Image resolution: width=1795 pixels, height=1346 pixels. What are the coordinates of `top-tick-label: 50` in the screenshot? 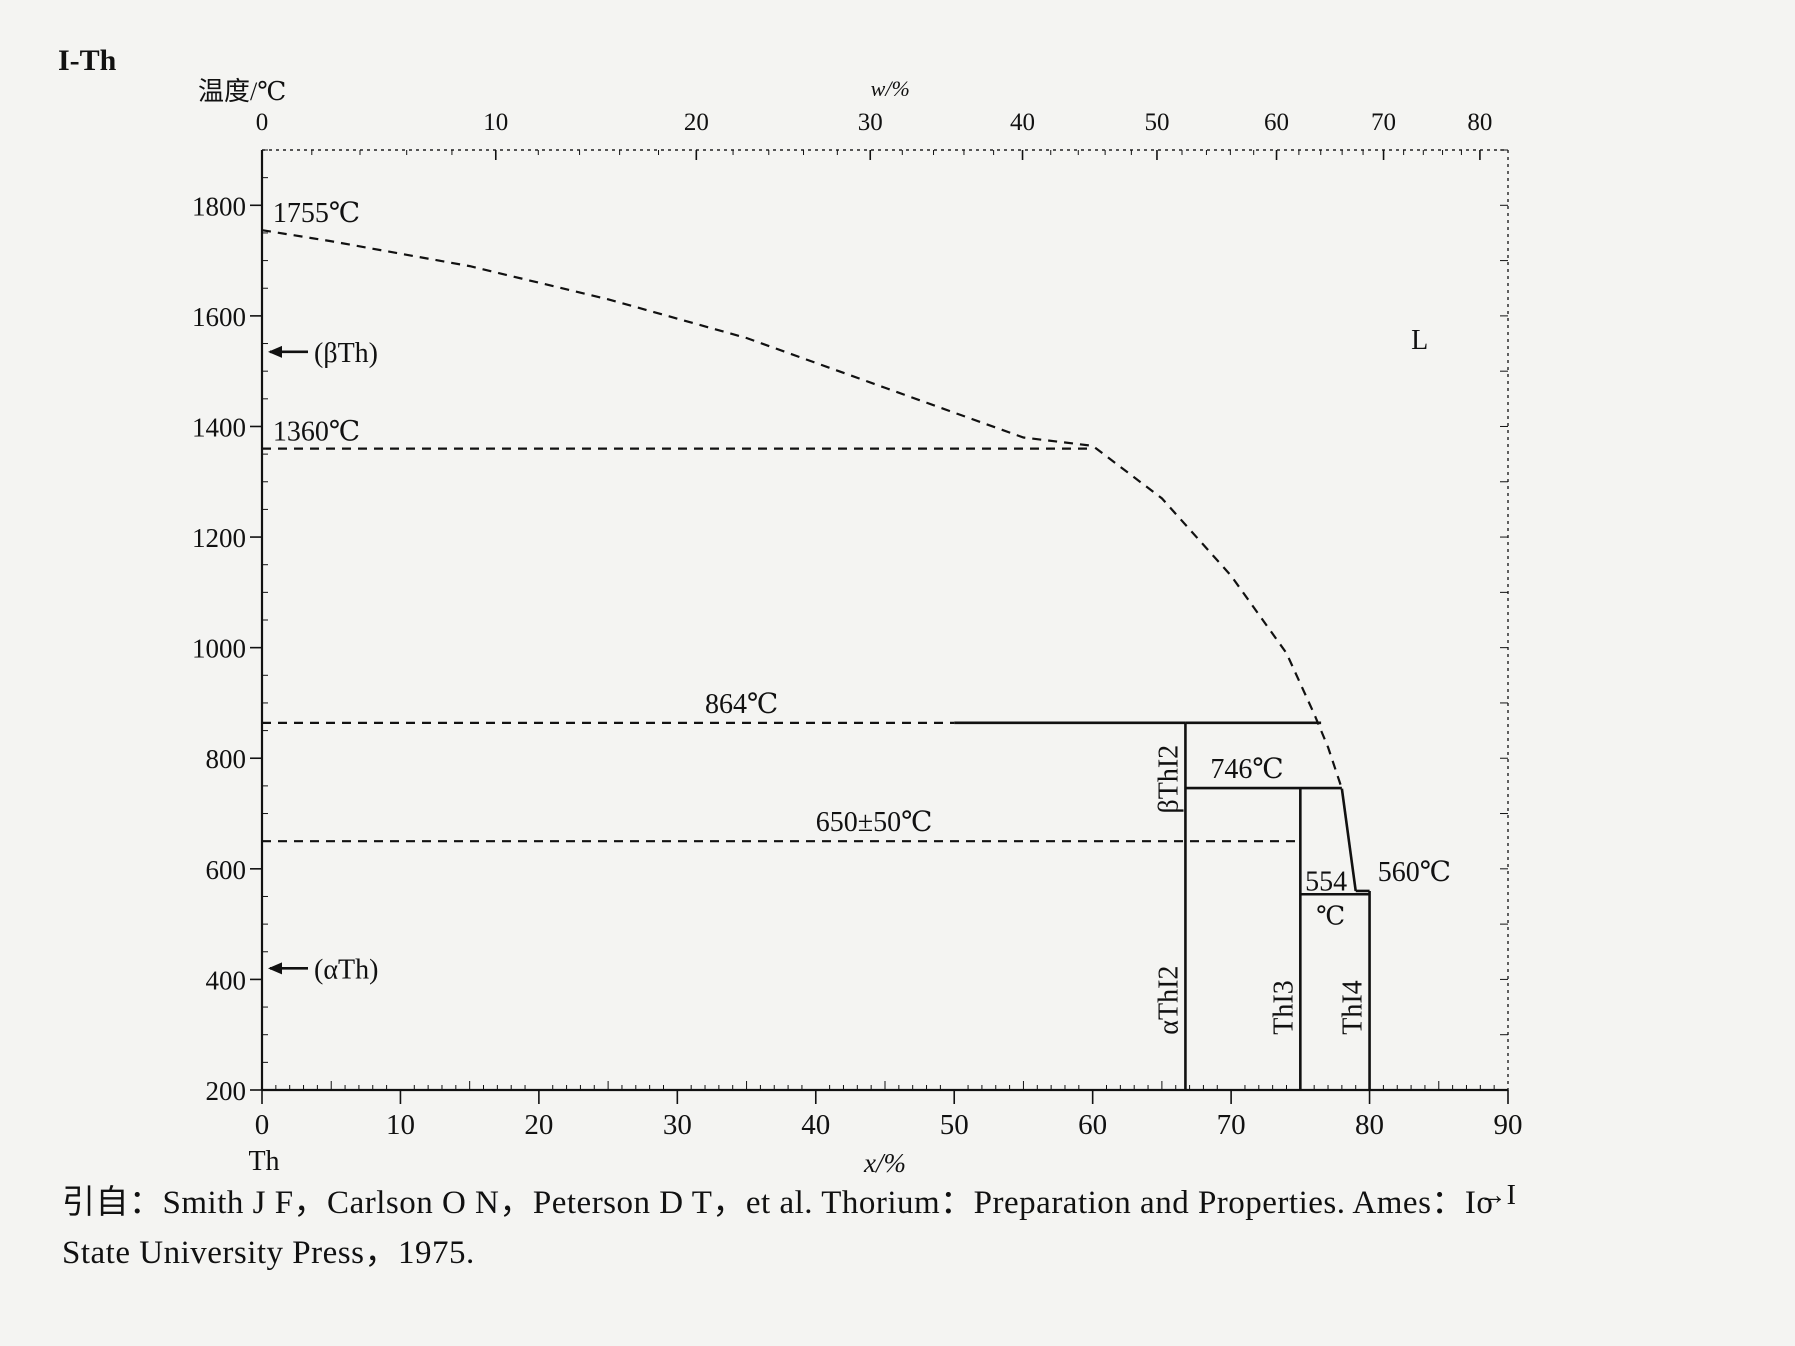 It's located at (1156, 122).